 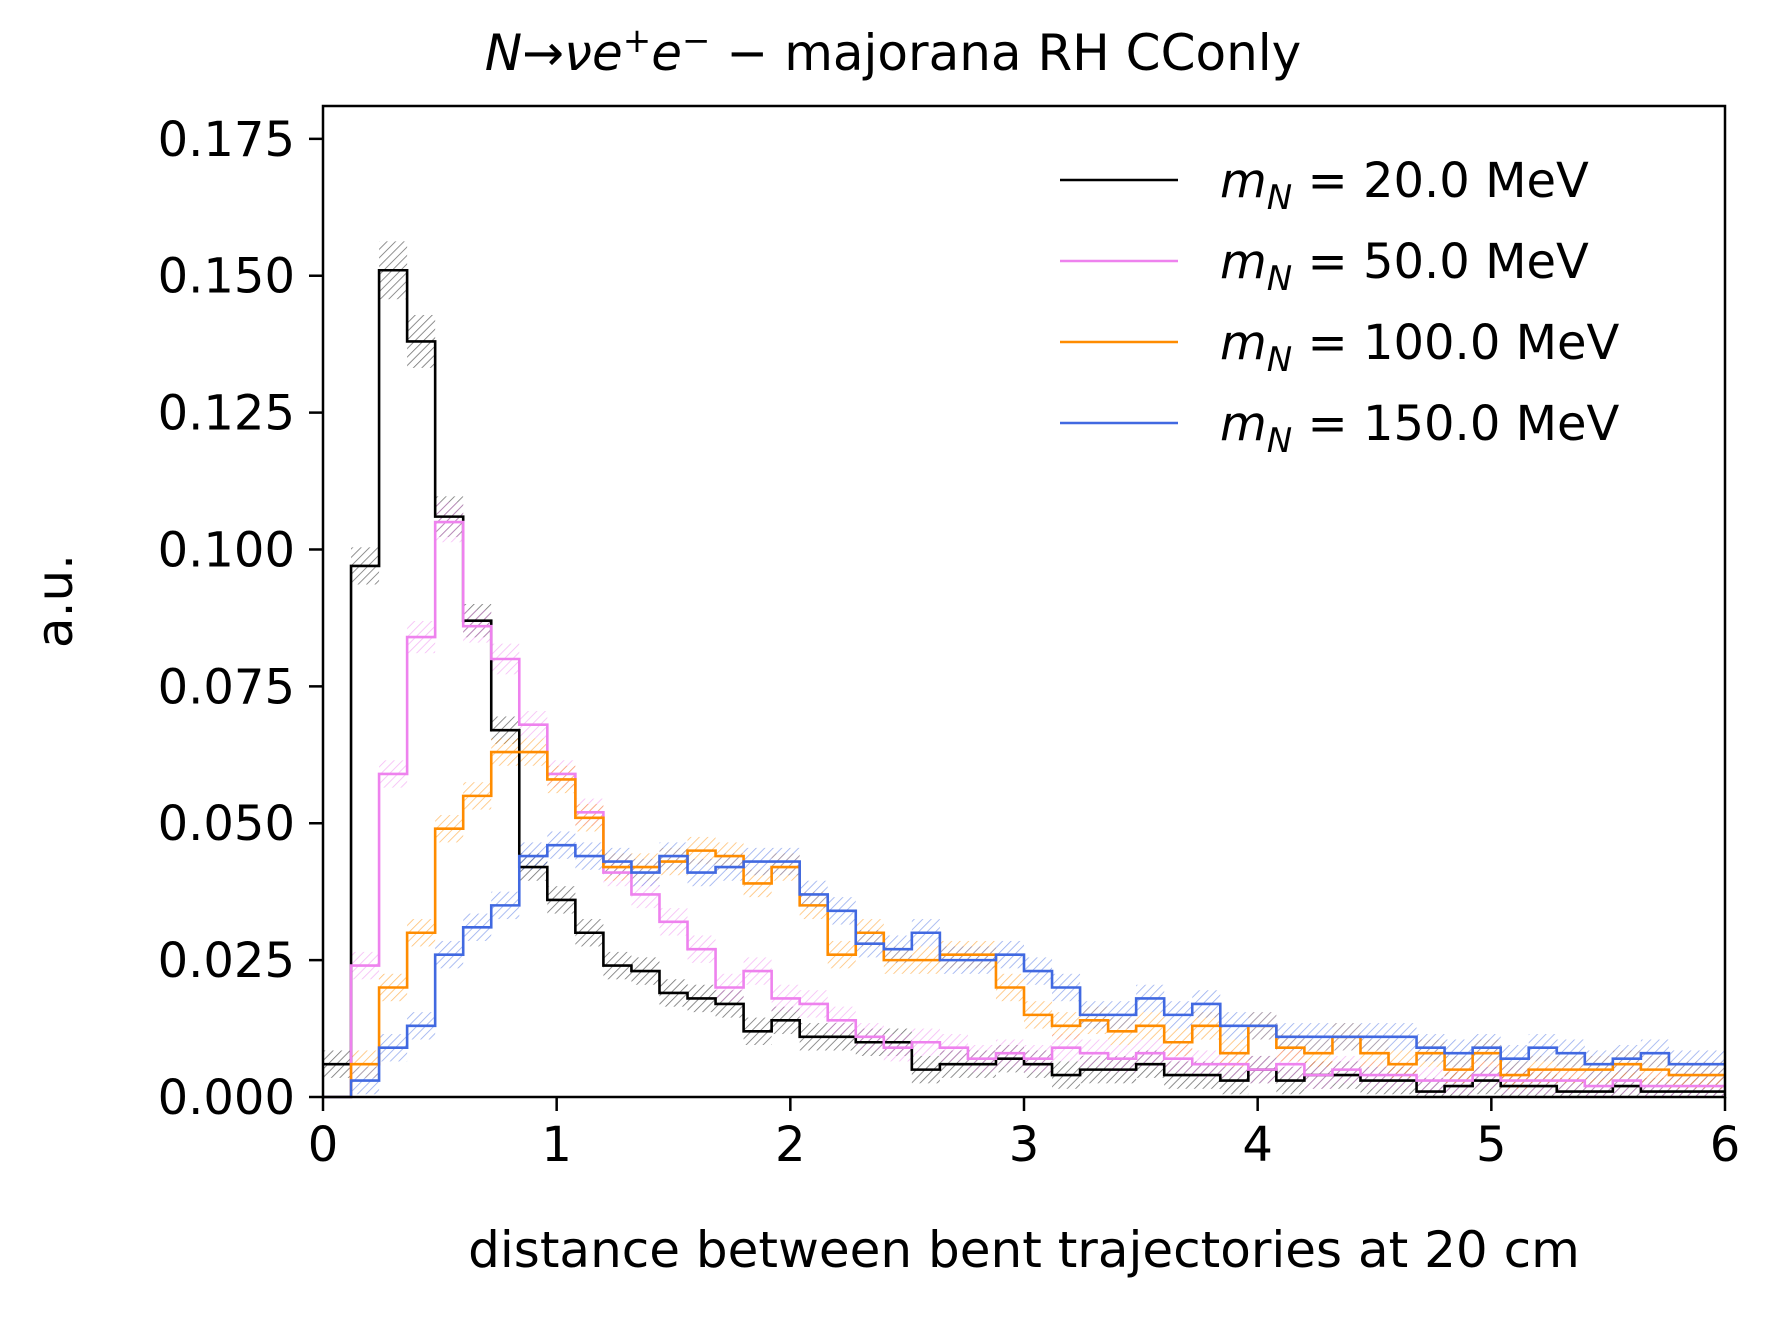 What do you see at coordinates (226, 824) in the screenshot?
I see `y-tick-label: 0.050` at bounding box center [226, 824].